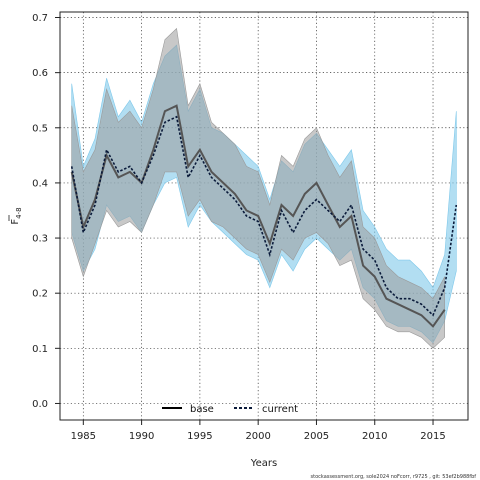 The image size is (480, 480). Describe the element at coordinates (19, 212) in the screenshot. I see `y-axis-title-sub: 4-8` at that location.